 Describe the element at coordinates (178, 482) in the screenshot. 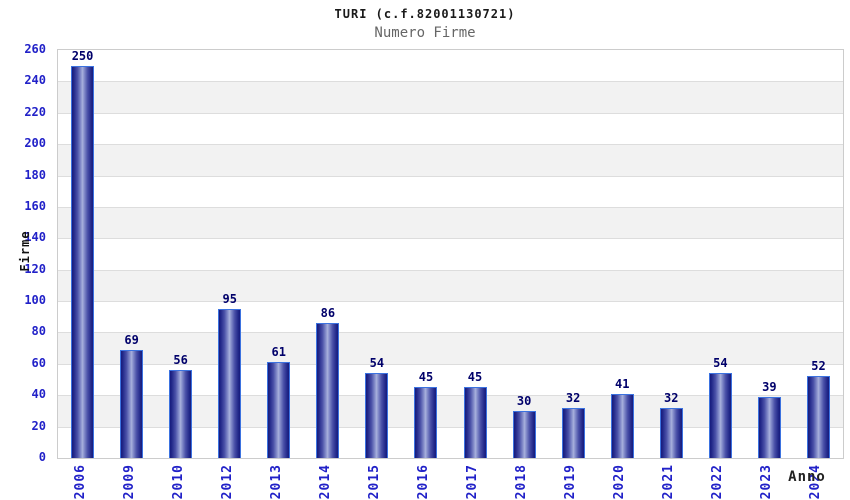

I see `x-tick-label: 2010` at that location.